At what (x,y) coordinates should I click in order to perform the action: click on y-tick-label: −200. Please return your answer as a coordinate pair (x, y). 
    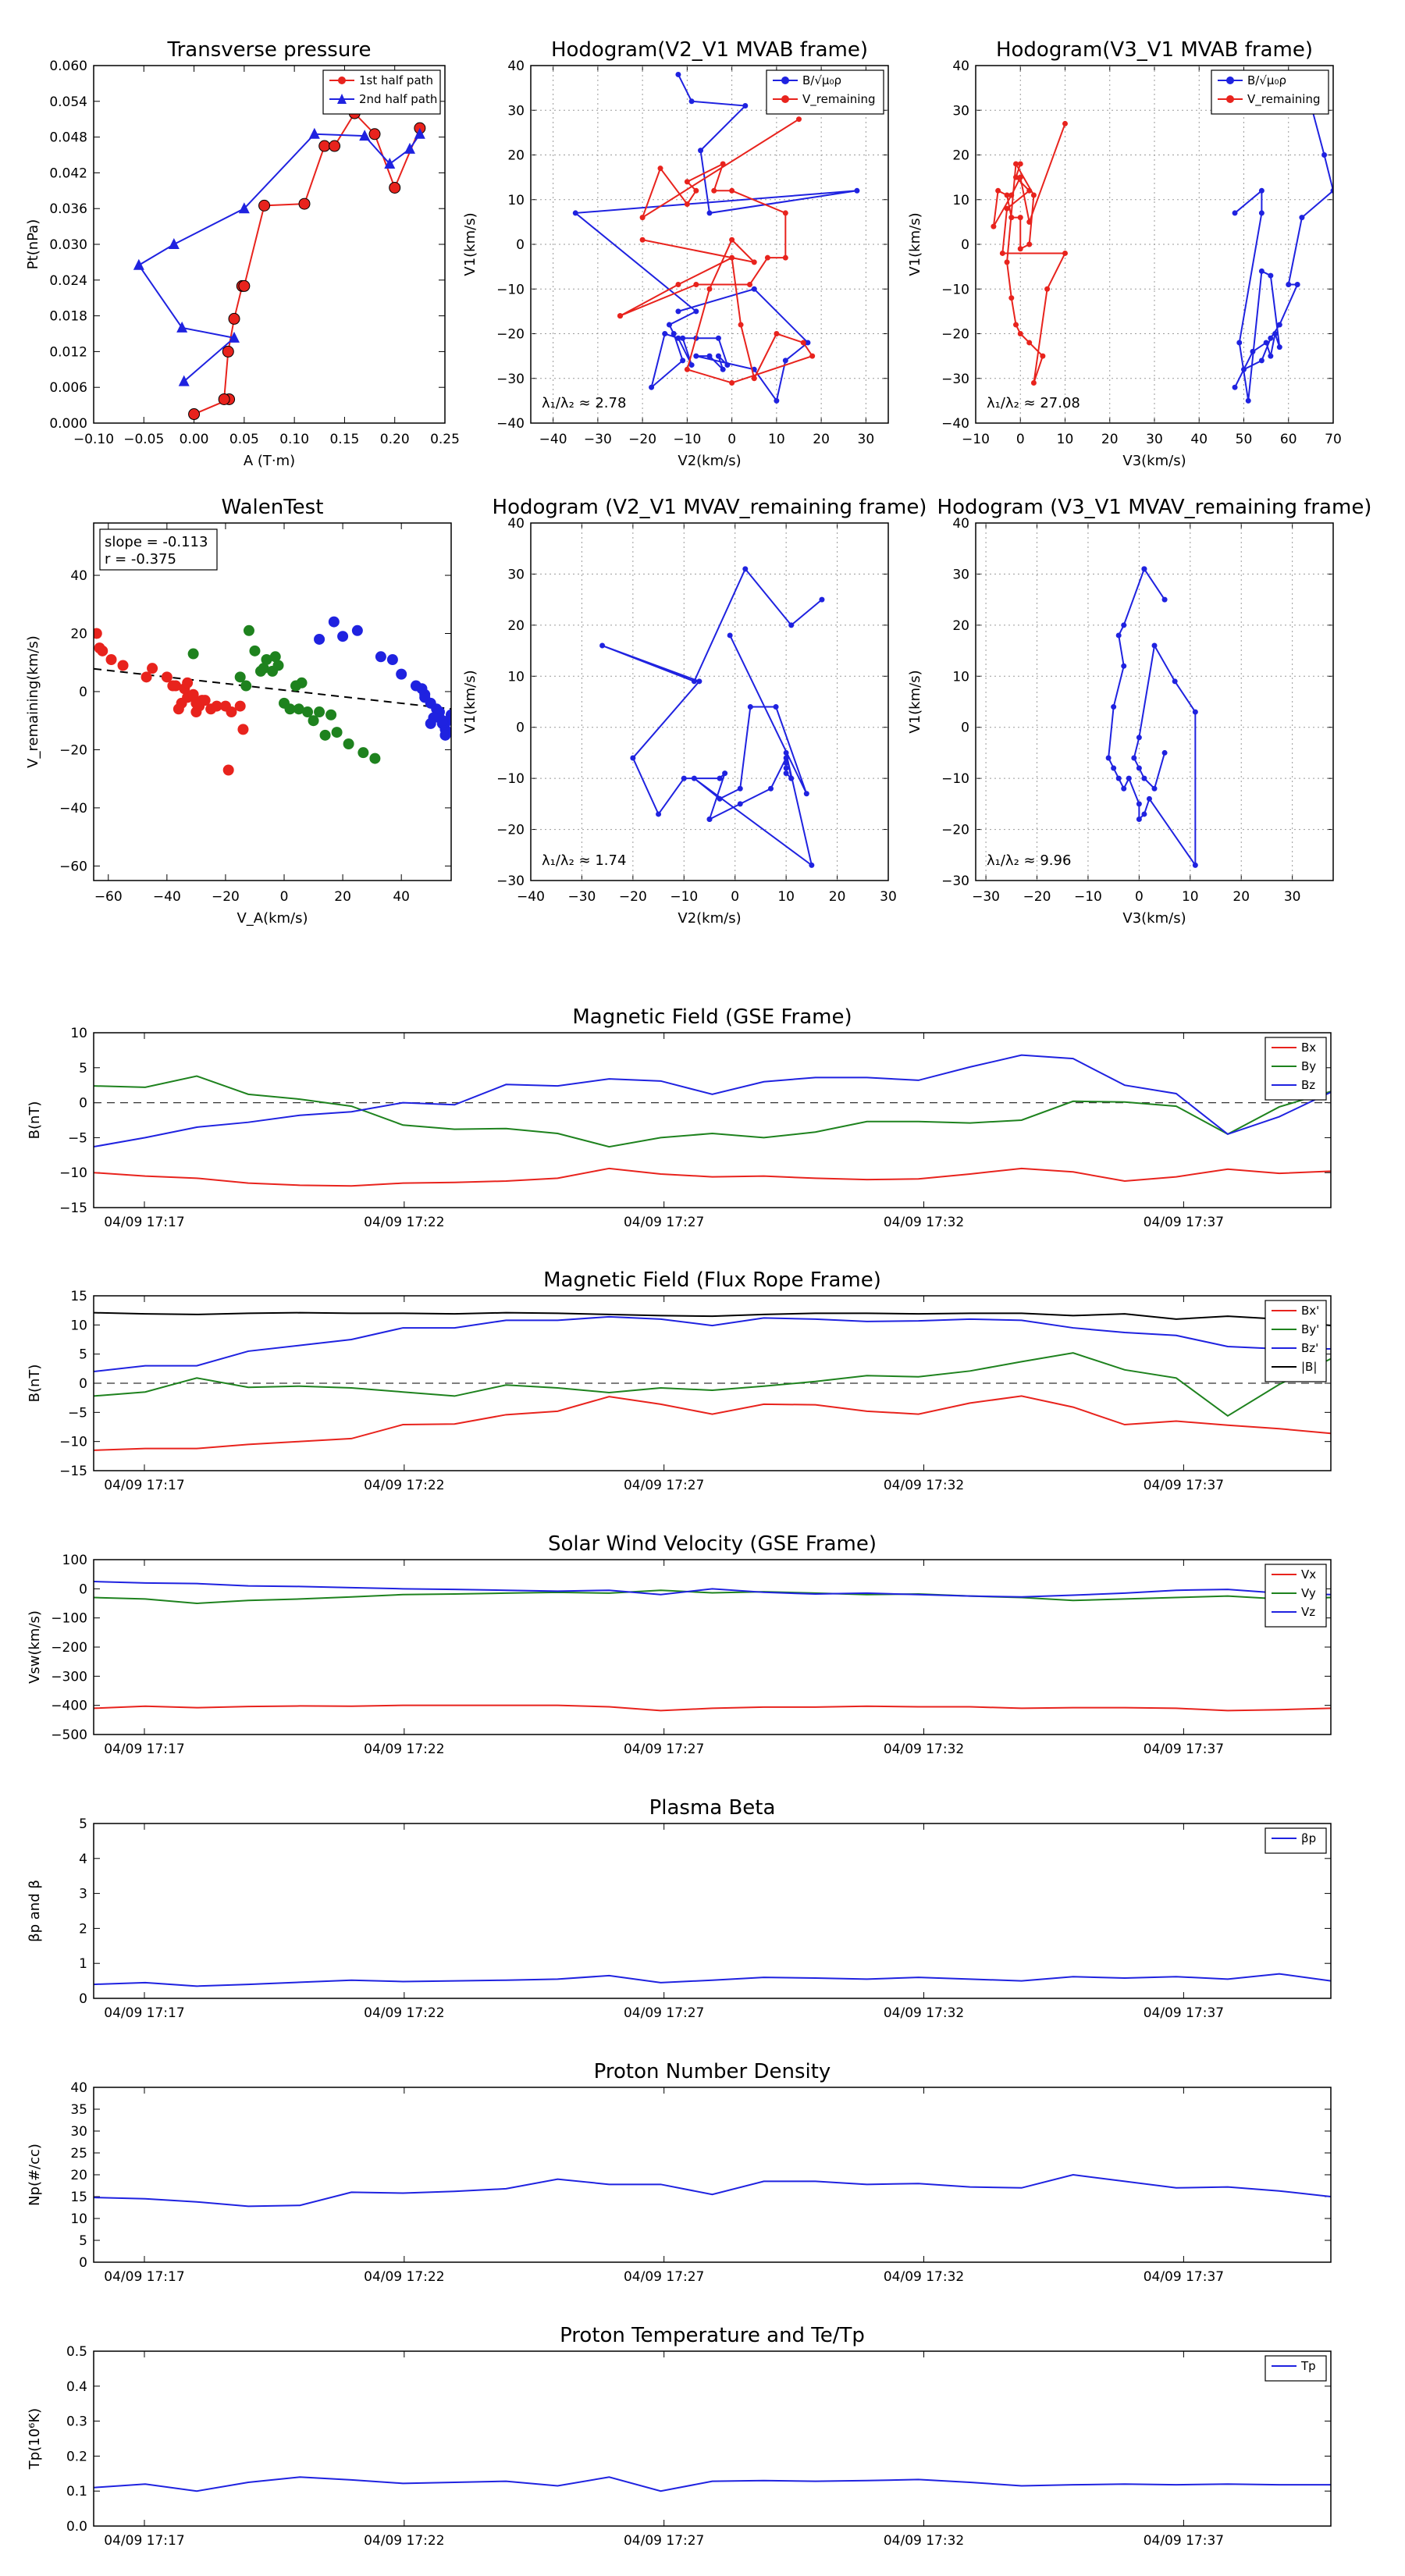
    Looking at the image, I should click on (69, 1648).